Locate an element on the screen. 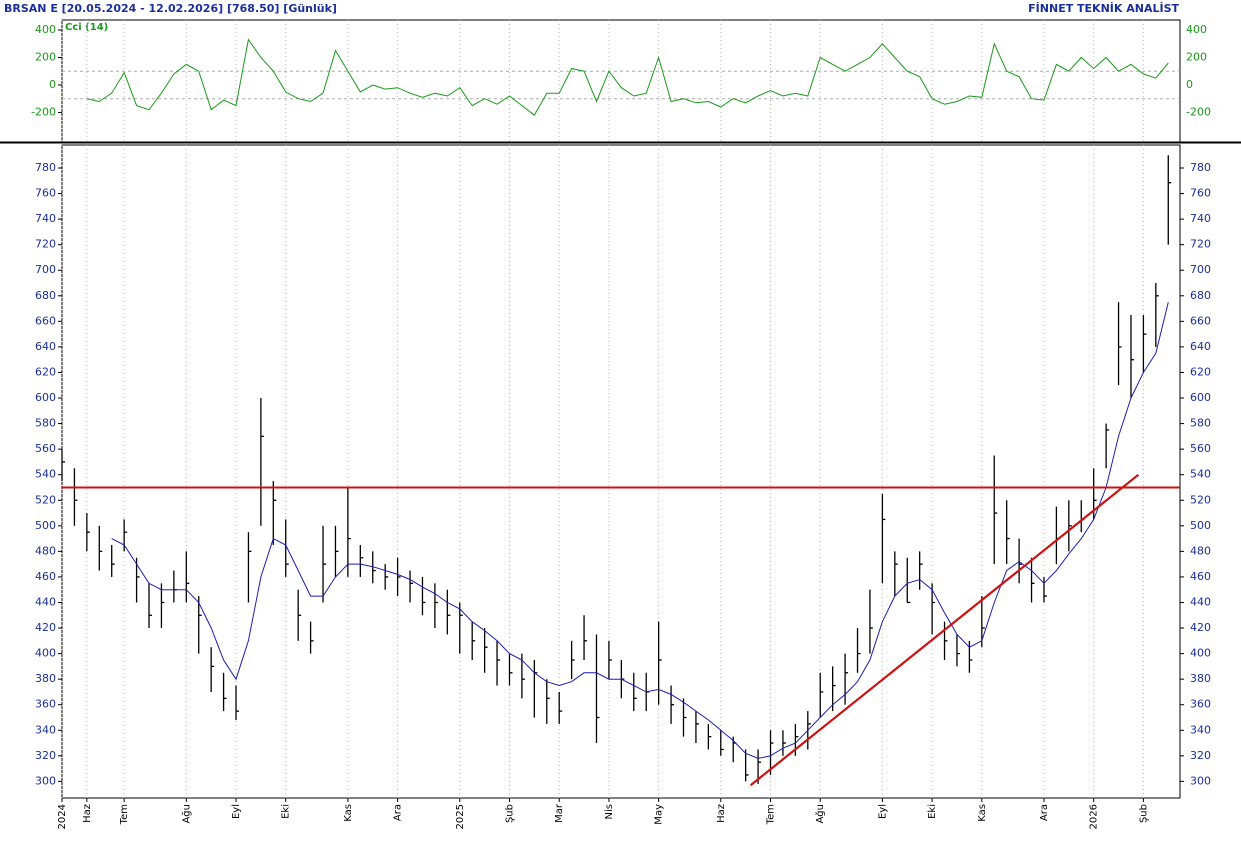 The image size is (1241, 841). x-tick-label: 2026 is located at coordinates (1094, 816).